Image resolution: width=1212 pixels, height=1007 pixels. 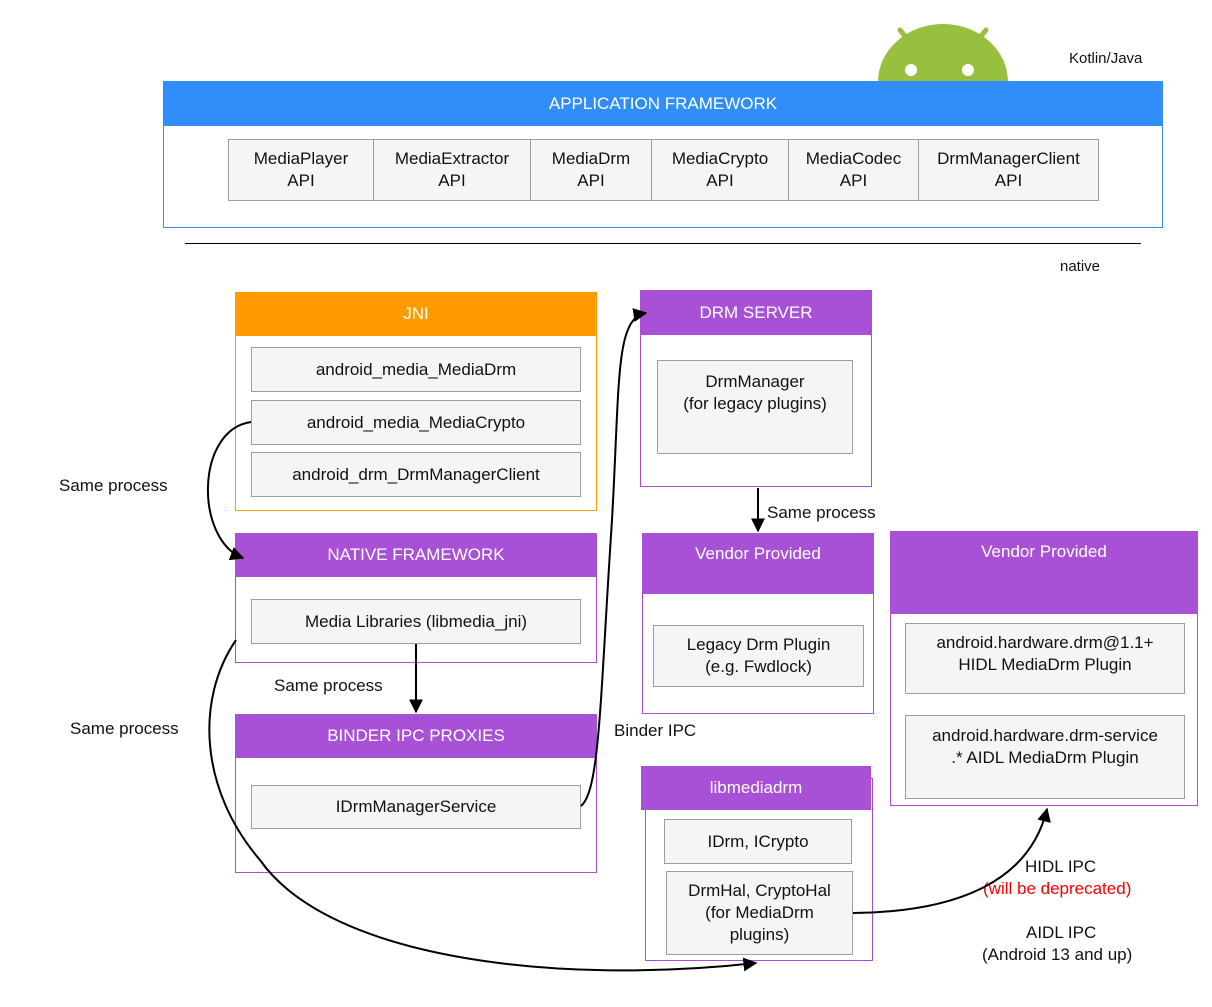 I want to click on legacy-drm-plugin: Legacy Drm Plugin (e.g. Fwdlock), so click(x=758, y=656).